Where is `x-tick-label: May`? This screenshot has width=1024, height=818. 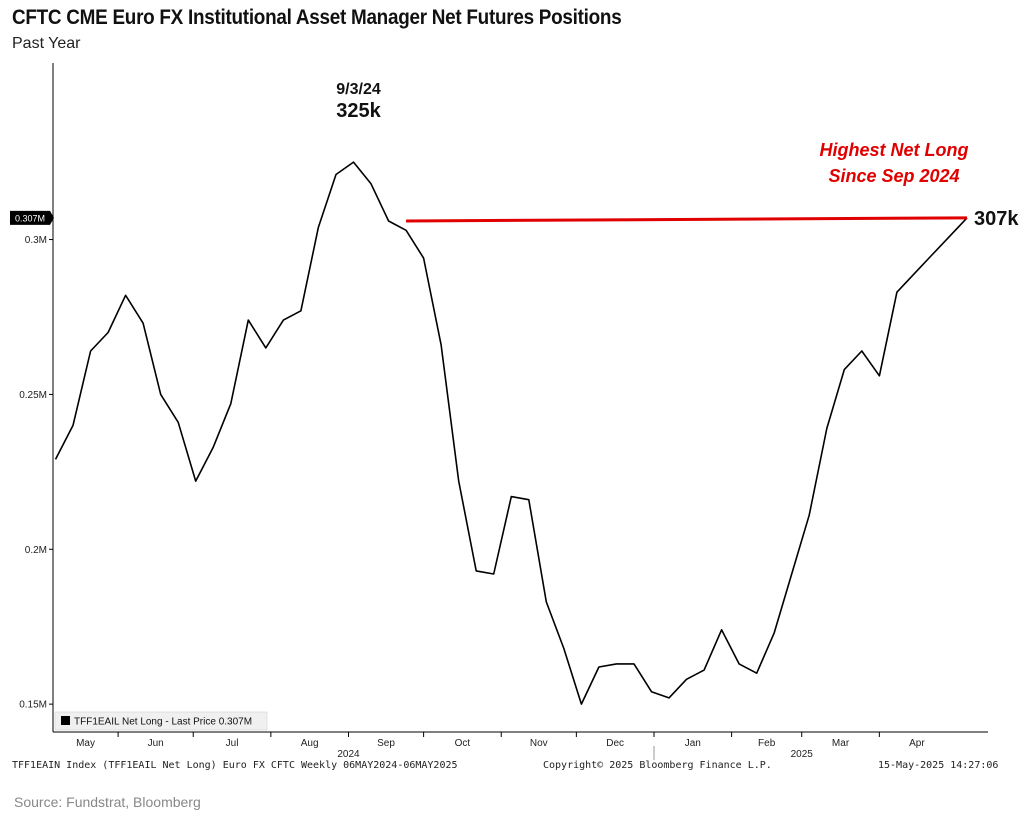 x-tick-label: May is located at coordinates (85, 743).